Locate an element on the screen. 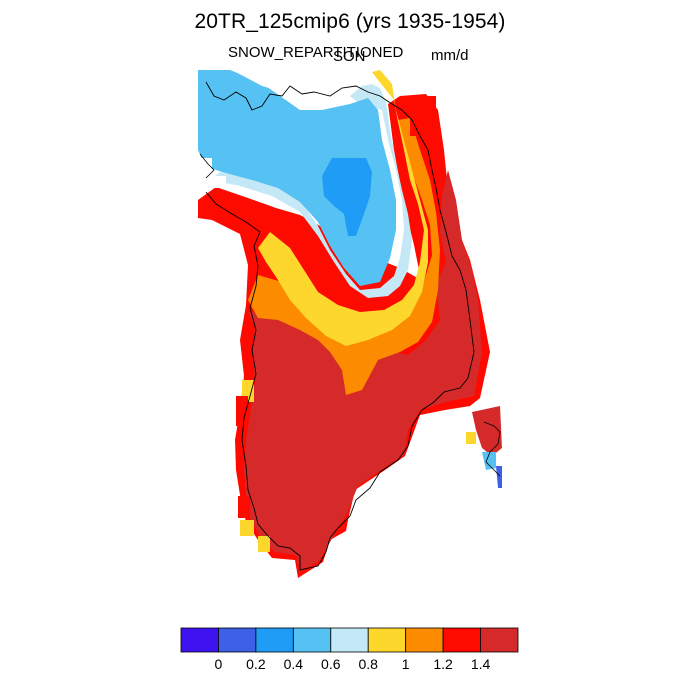 The width and height of the screenshot is (700, 700). colorbar-ticks: 0 0.2 0.4 0.6 0.8 1 1.2 1.4 is located at coordinates (353, 664).